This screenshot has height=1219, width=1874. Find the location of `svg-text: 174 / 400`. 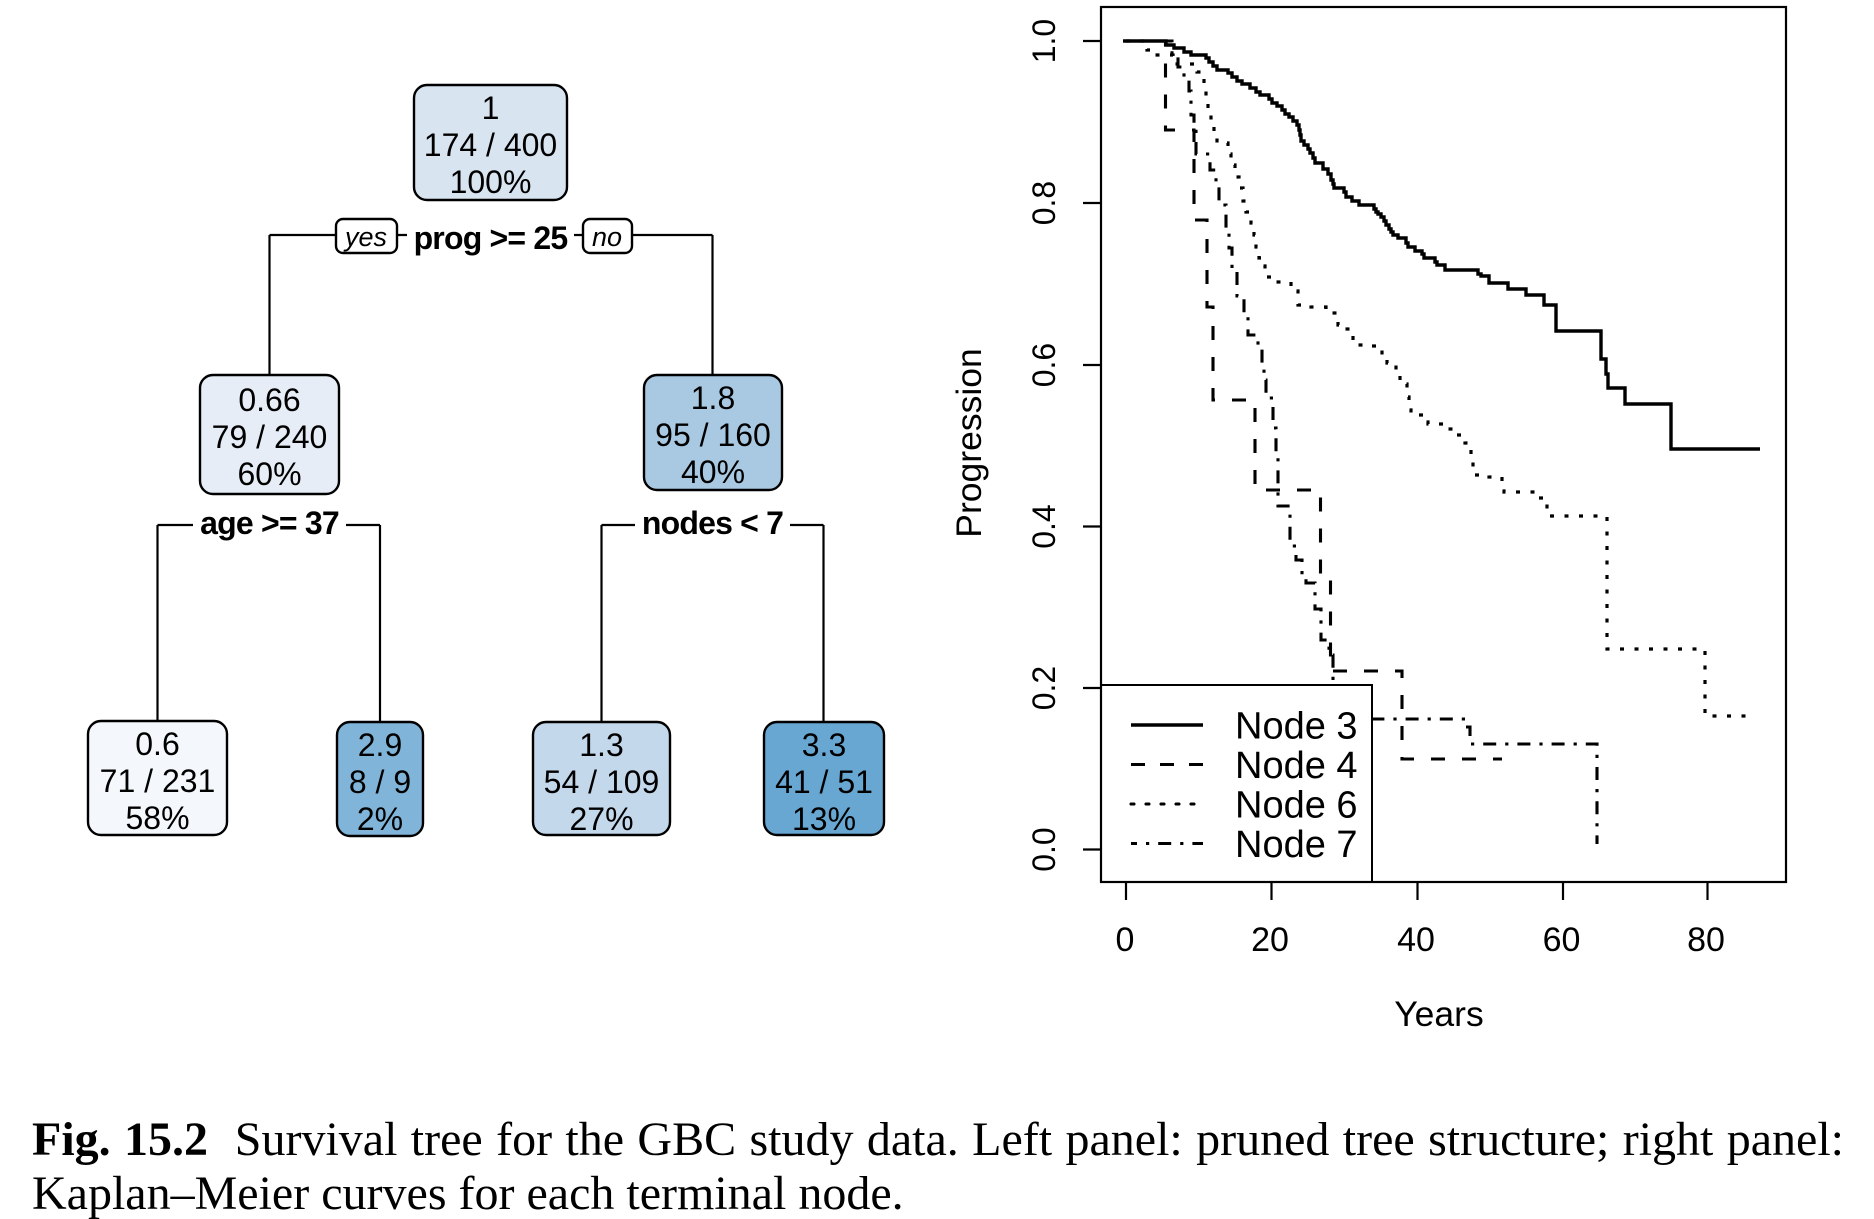

svg-text: 174 / 400 is located at coordinates (490, 145).